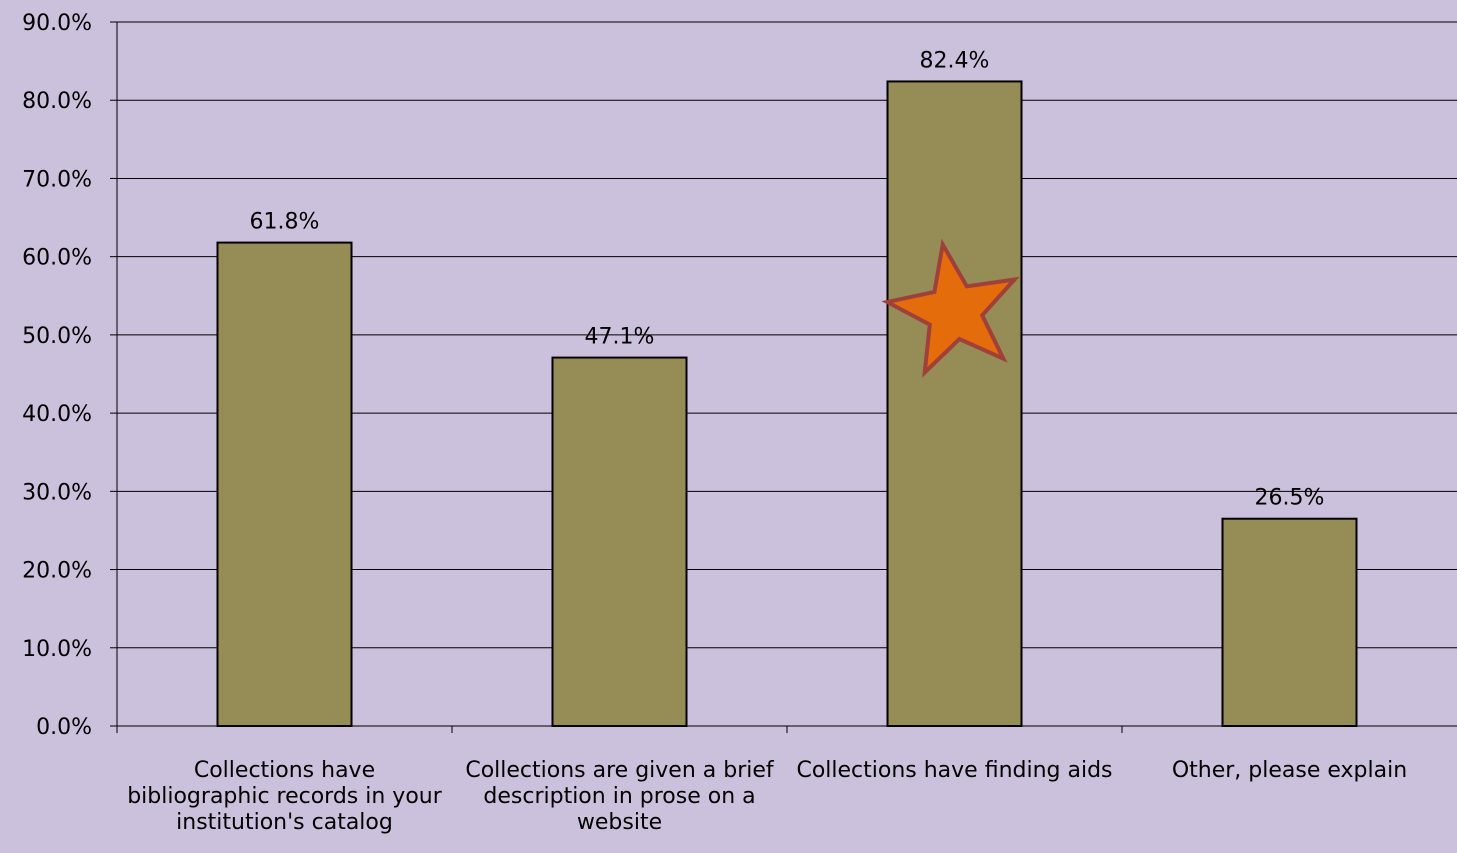  Describe the element at coordinates (57, 492) in the screenshot. I see `y-tick-label: 30.0%` at that location.